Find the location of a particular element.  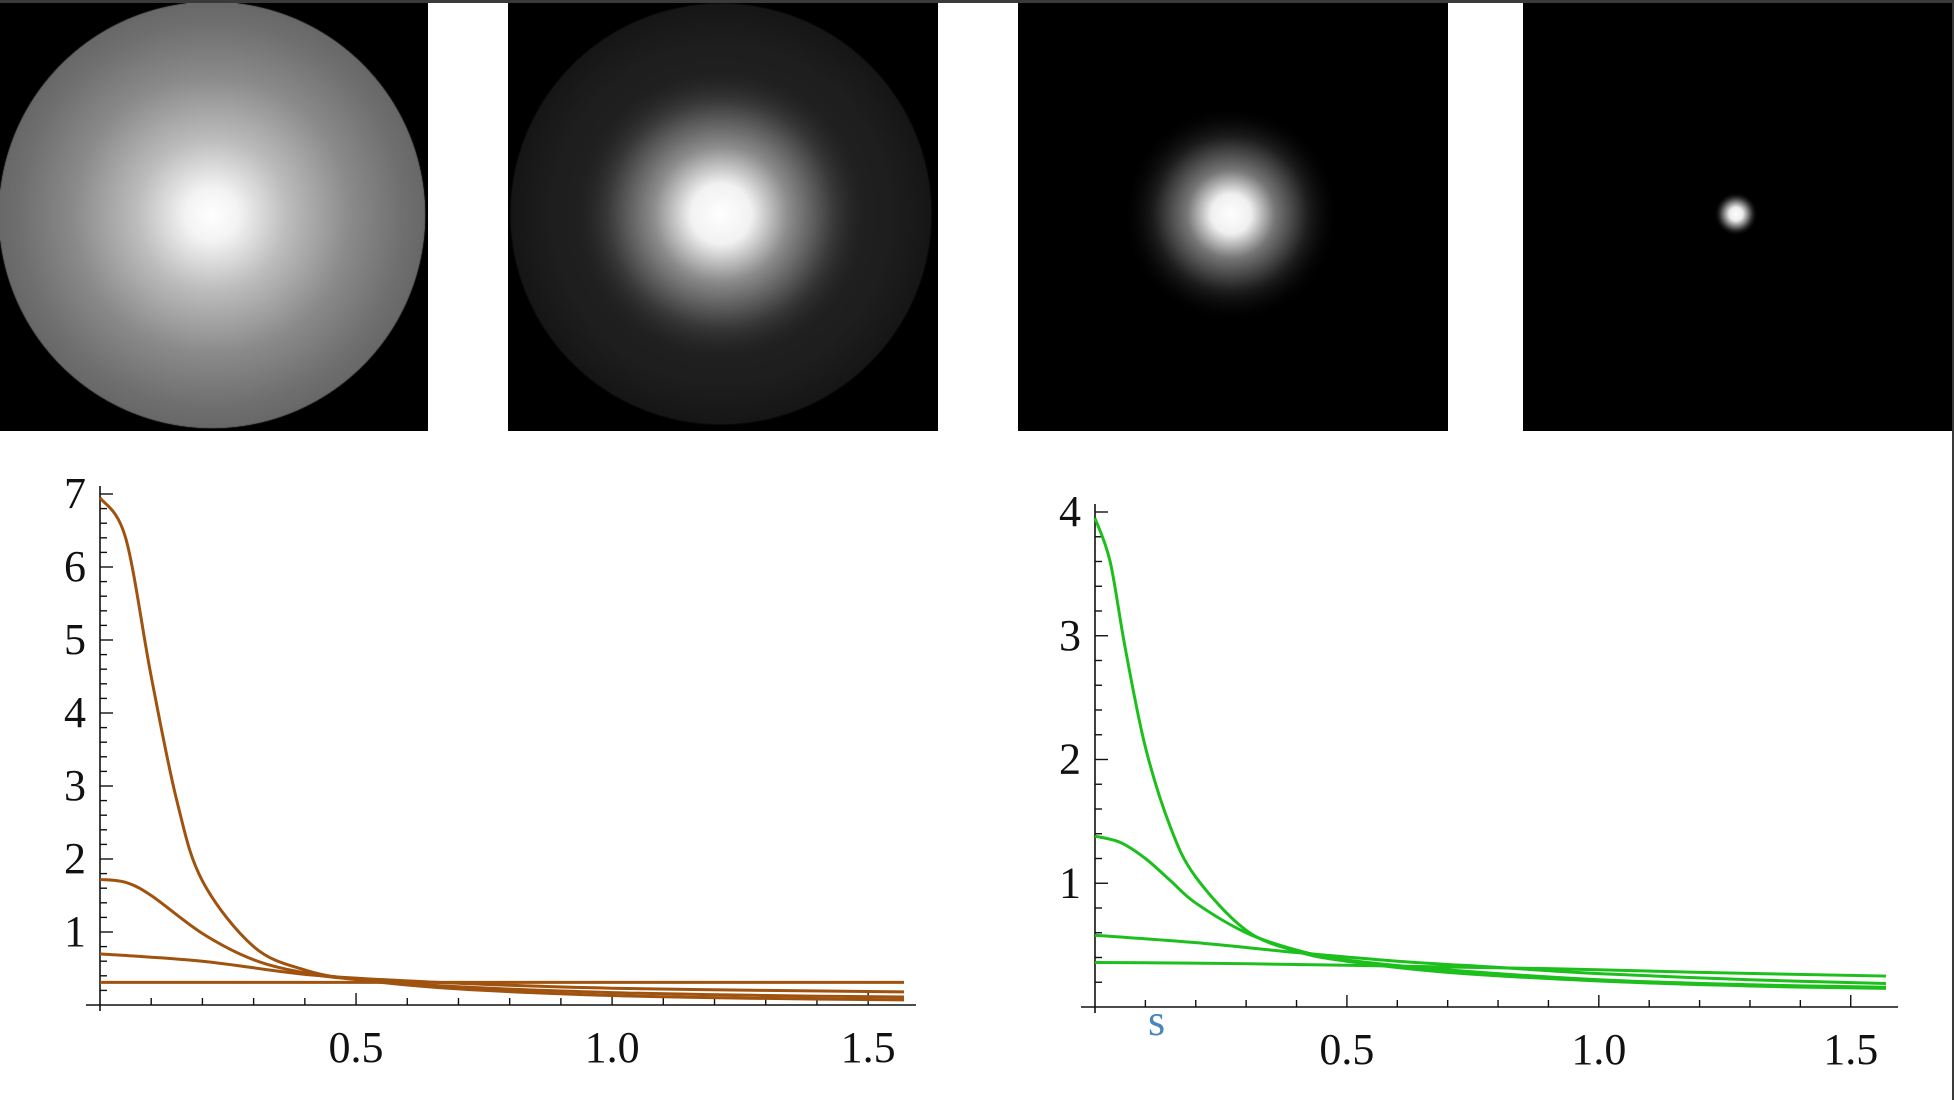

green-chart-x-tick-label: 1.5 is located at coordinates (1850, 1049).